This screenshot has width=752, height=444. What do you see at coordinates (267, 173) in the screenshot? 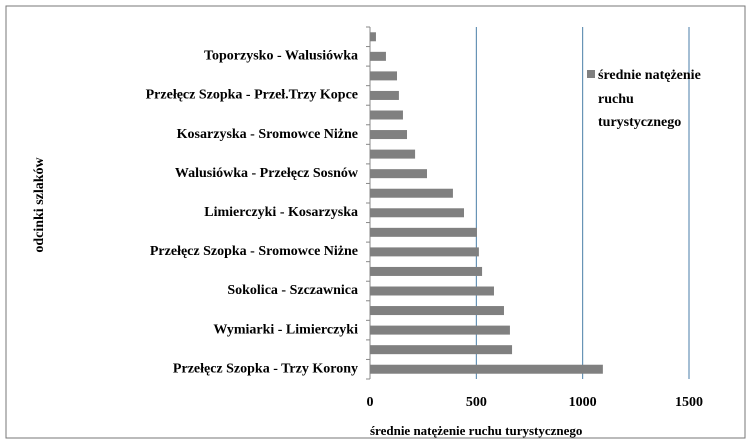
I see `y-tick-label: Walusiówka - Przełęcz Sosnów` at bounding box center [267, 173].